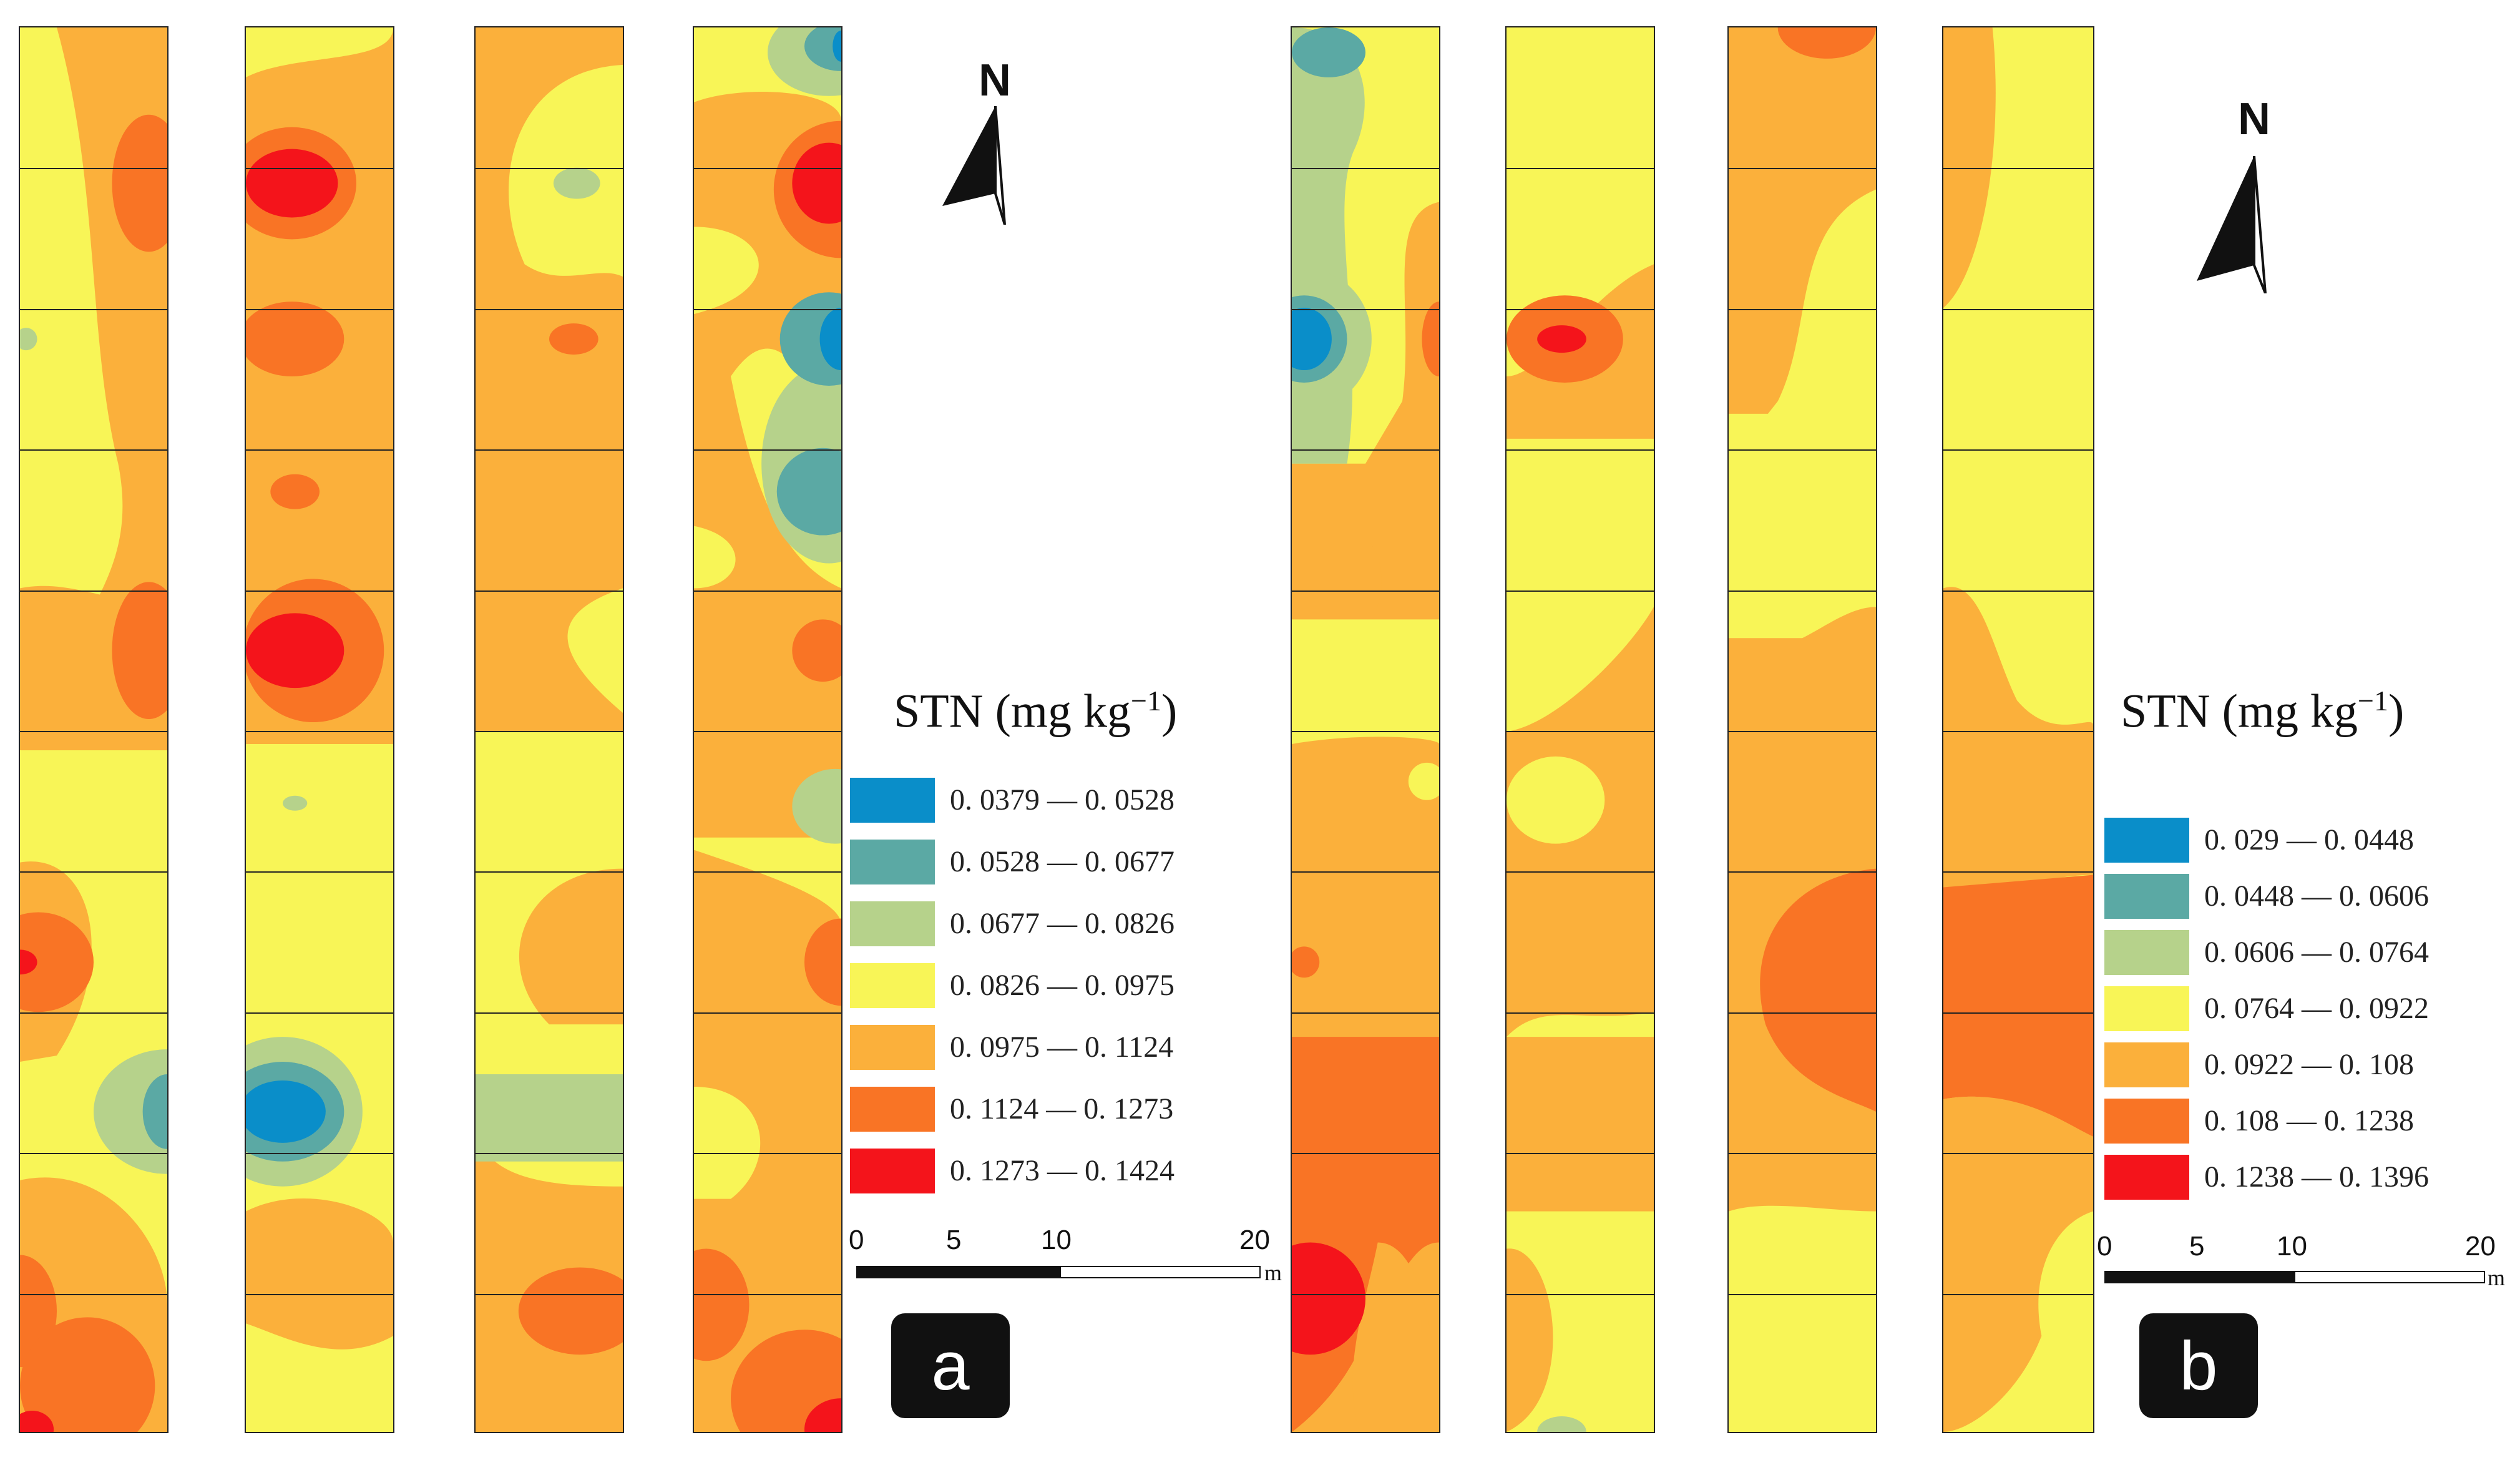 This screenshot has width=2520, height=1460. Describe the element at coordinates (1062, 985) in the screenshot. I see `legend-range-label: 0. 0826 — 0. 0975` at that location.